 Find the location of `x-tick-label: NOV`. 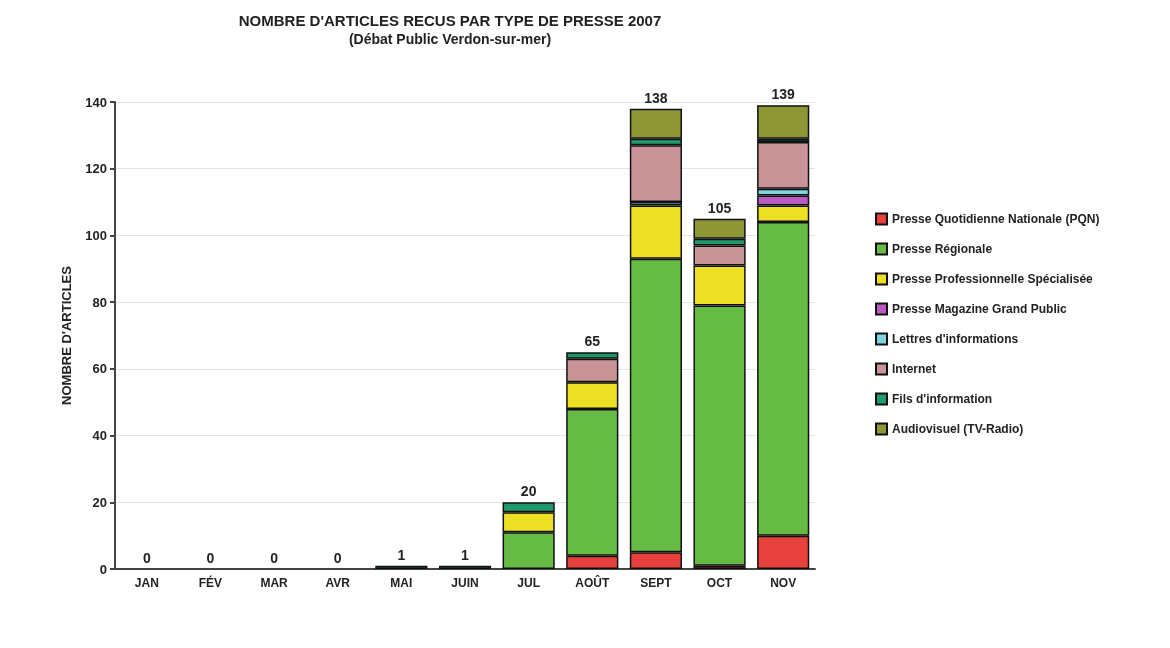

x-tick-label: NOV is located at coordinates (783, 583).